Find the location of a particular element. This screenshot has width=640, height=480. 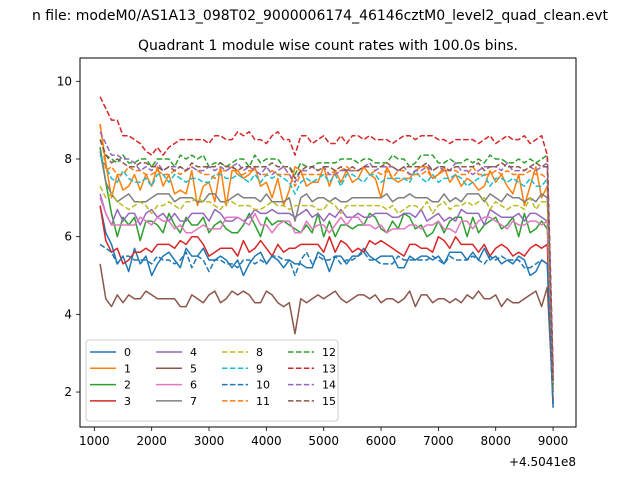

y-tick-label: 8 is located at coordinates (68, 159).